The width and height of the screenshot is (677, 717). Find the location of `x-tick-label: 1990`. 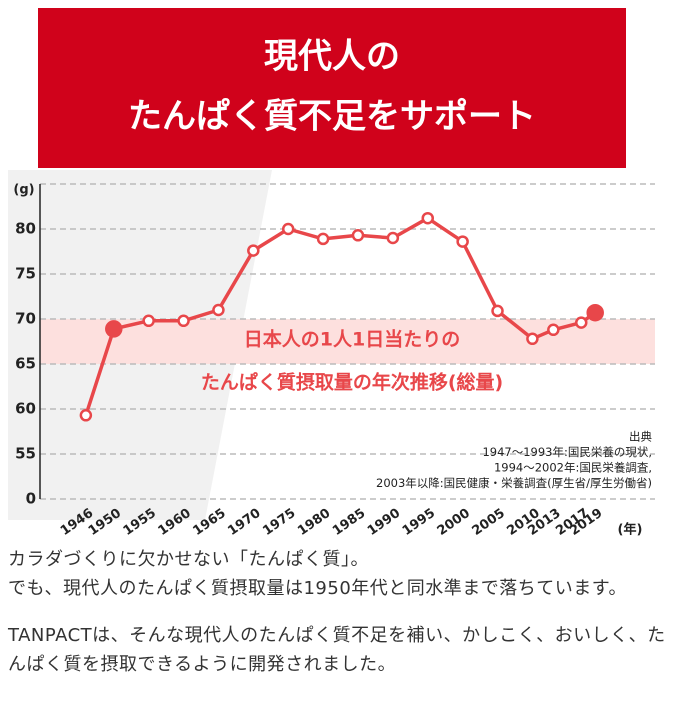

x-tick-label: 1990 is located at coordinates (384, 522).